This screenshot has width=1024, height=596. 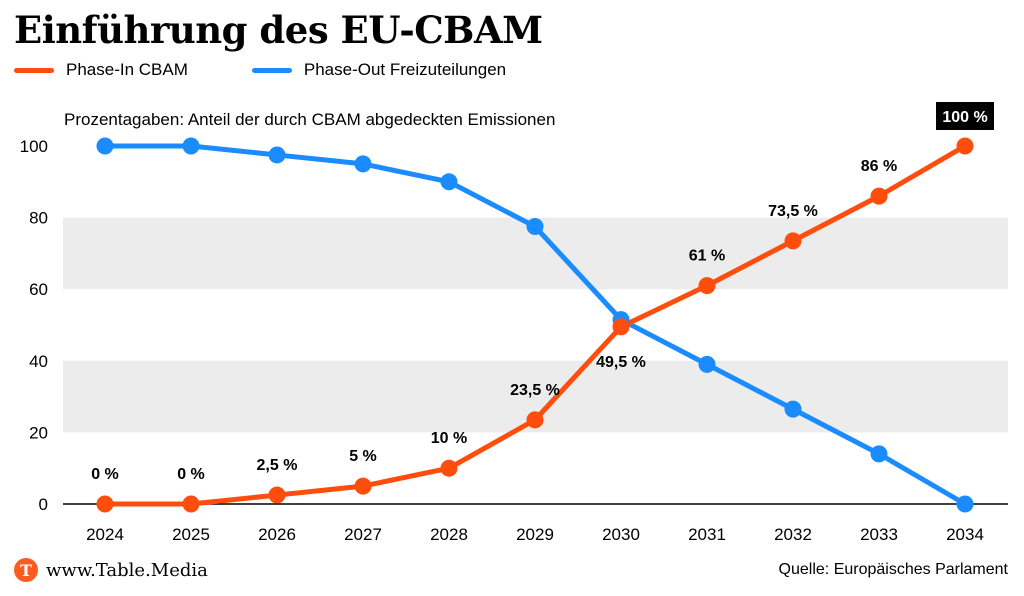 I want to click on data-label: 5 %, so click(x=363, y=456).